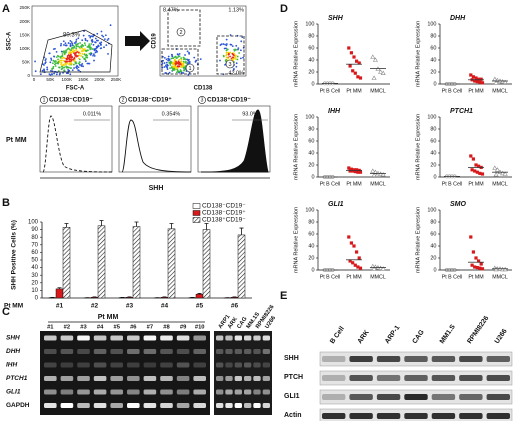  What do you see at coordinates (336, 204) in the screenshot?
I see `plot-title: GLI1` at bounding box center [336, 204].